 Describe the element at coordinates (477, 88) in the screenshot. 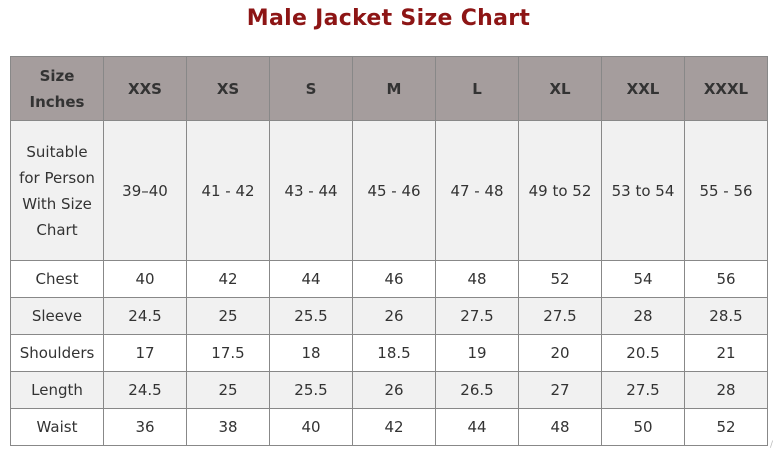

I see `size-header: L` at that location.